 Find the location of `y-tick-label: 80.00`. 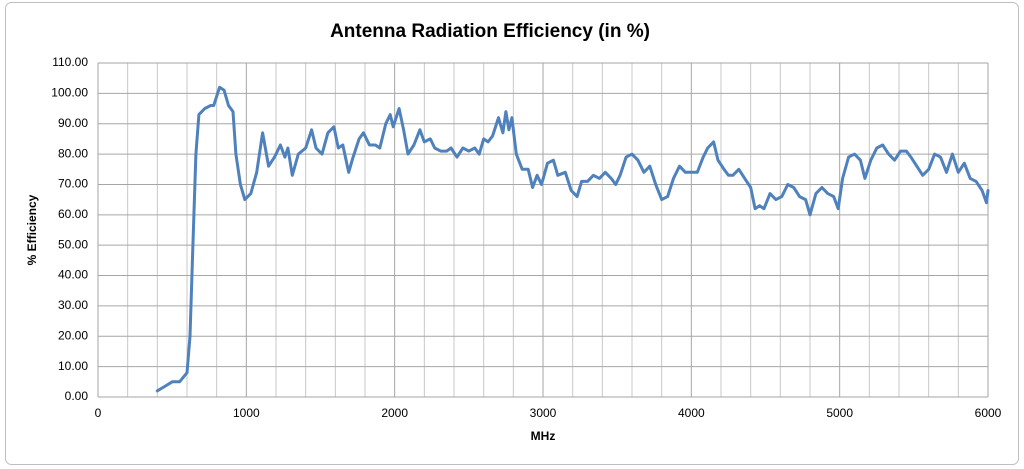

y-tick-label: 80.00 is located at coordinates (73, 153).